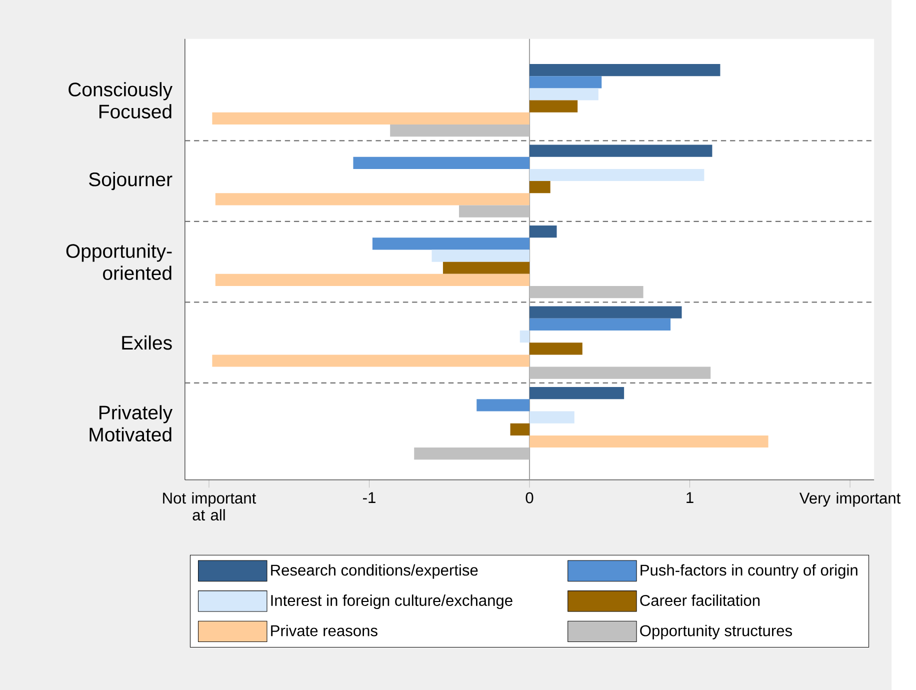 This screenshot has width=916, height=690. I want to click on x-tick-label: 0, so click(530, 498).